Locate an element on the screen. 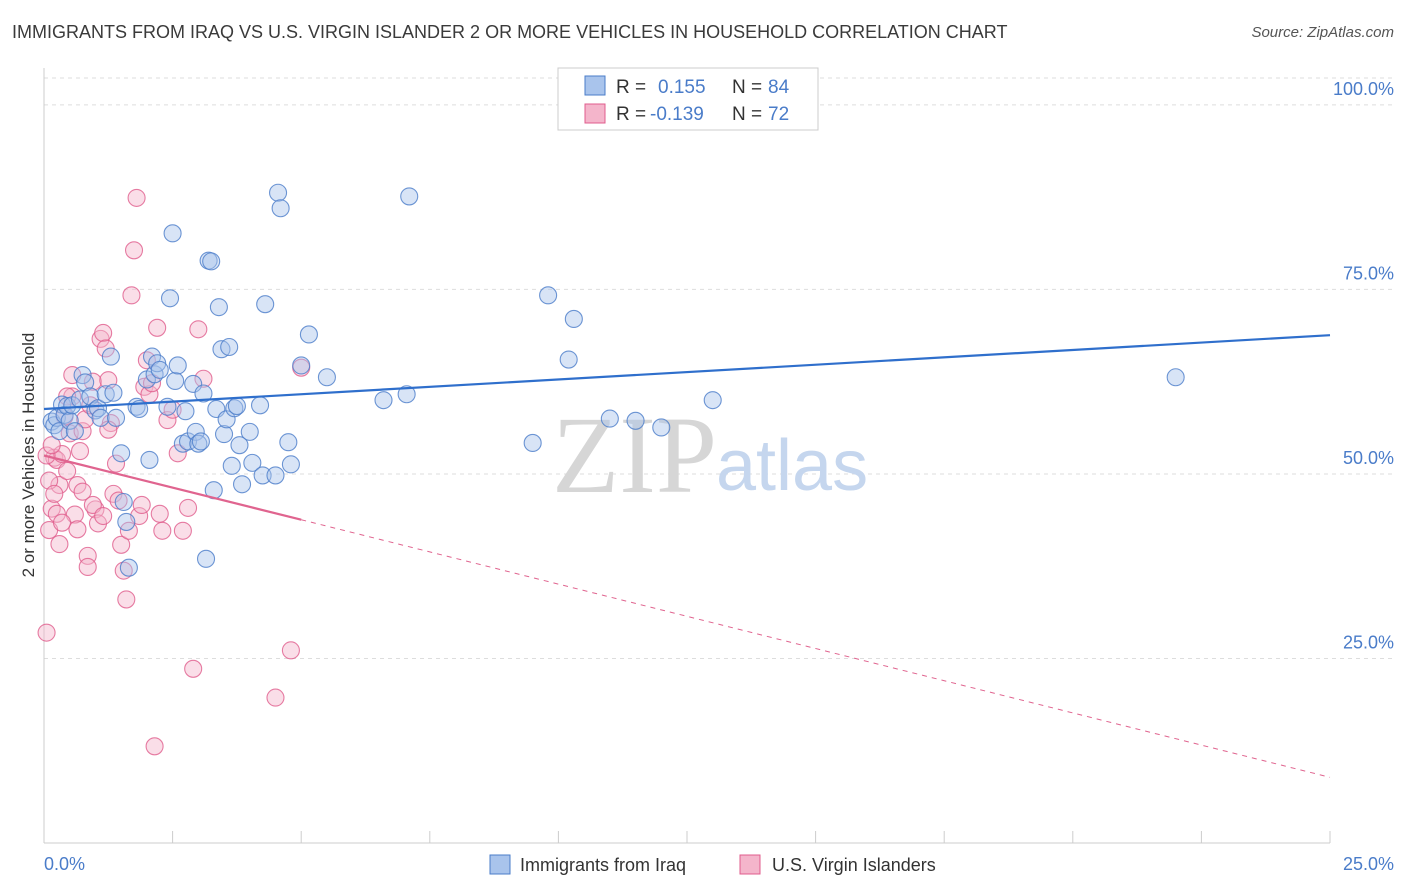 This screenshot has height=892, width=1406. y-tick-label: 50.0% is located at coordinates (1368, 458).